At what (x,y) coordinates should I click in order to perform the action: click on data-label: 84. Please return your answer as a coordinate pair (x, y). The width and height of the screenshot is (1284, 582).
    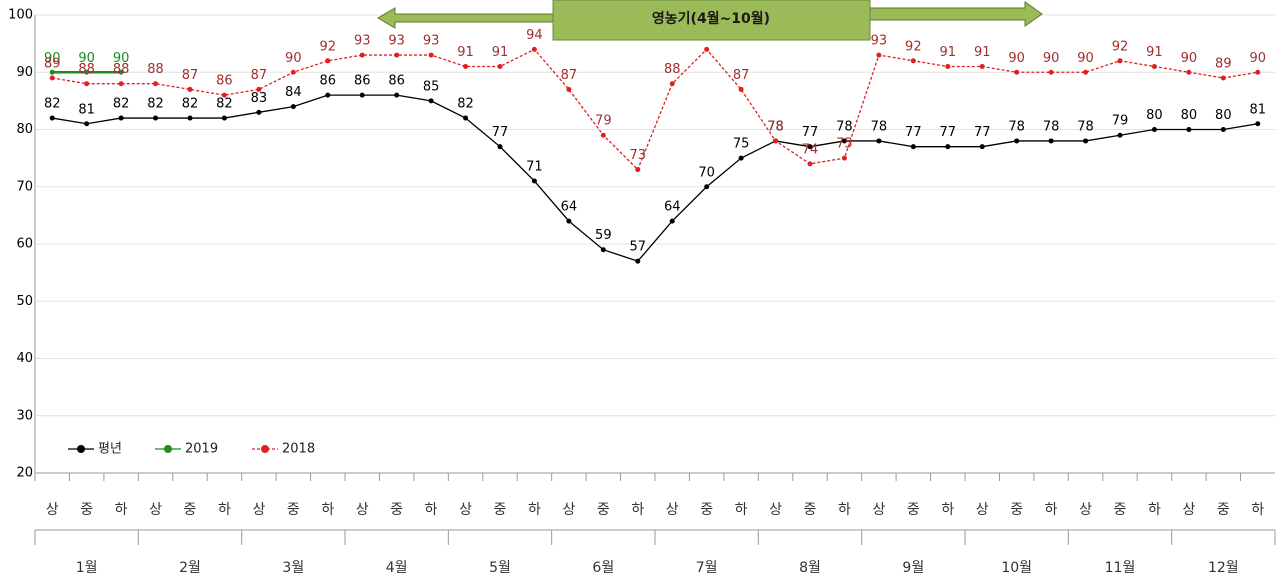
    Looking at the image, I should click on (293, 92).